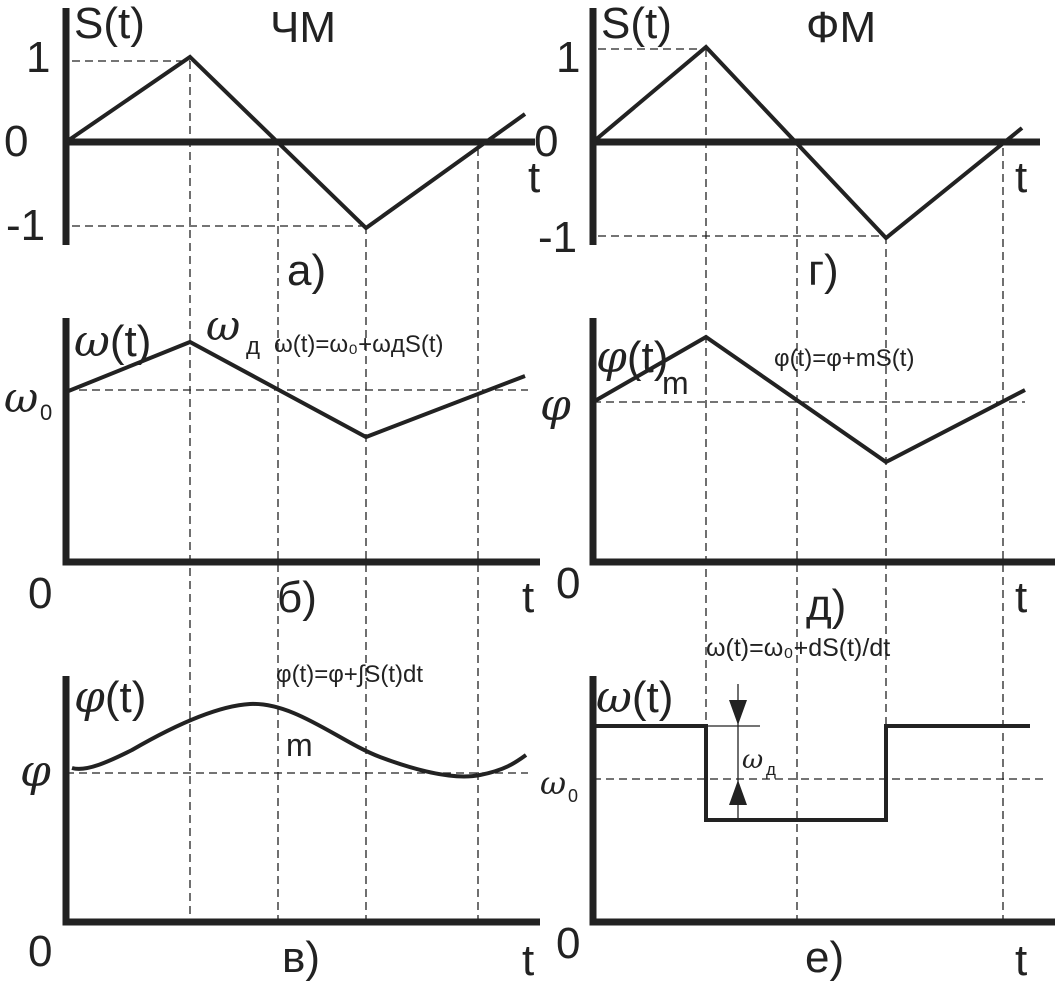 Image resolution: width=1064 pixels, height=989 pixels. I want to click on panel-e-deviation-marker: ω д, so click(741, 752).